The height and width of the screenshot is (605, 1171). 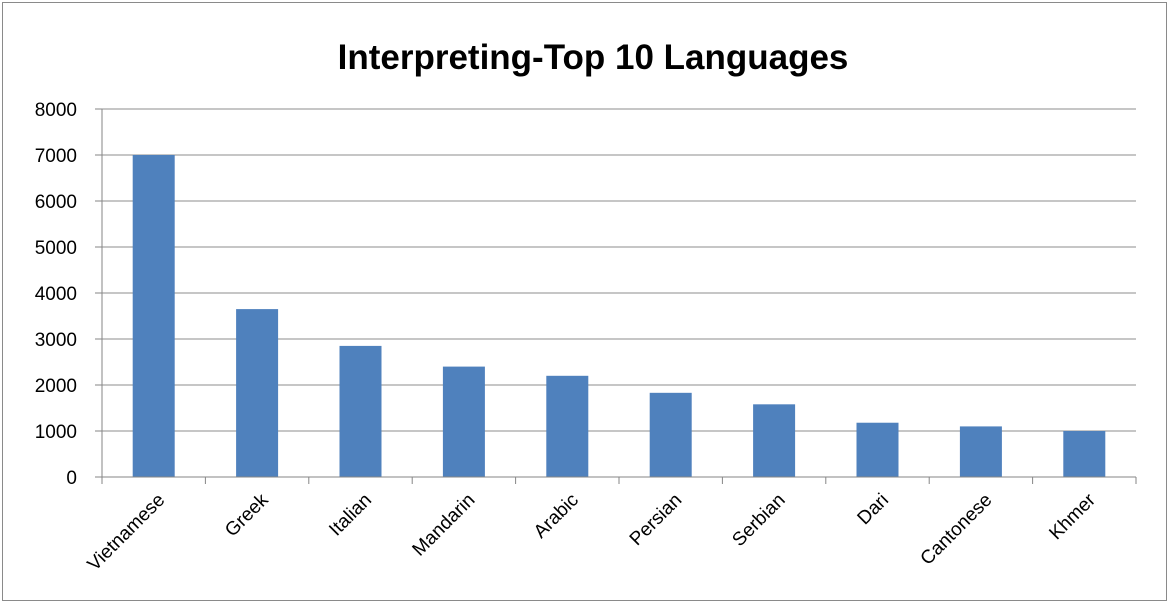 What do you see at coordinates (71, 478) in the screenshot?
I see `y-tick-label: 0` at bounding box center [71, 478].